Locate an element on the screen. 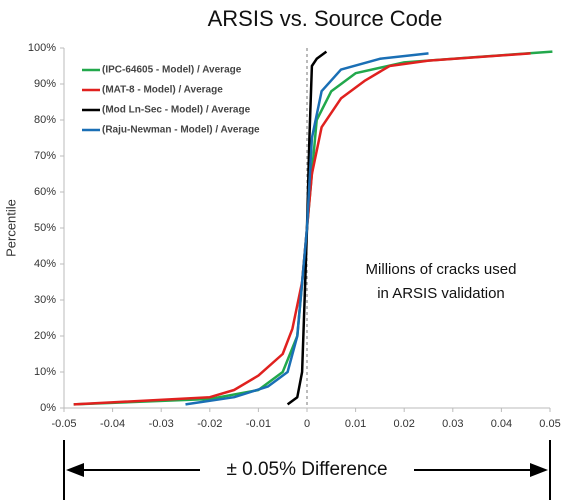  x-tick-label: -0.01 is located at coordinates (258, 424).